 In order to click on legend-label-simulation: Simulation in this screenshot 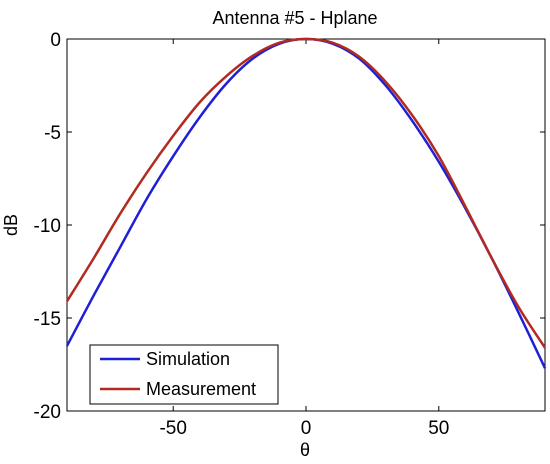, I will do `click(188, 359)`.